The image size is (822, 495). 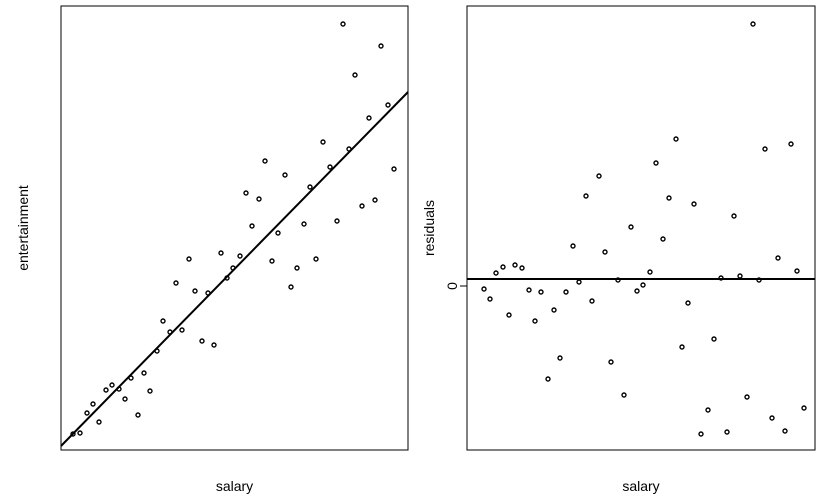 What do you see at coordinates (23, 228) in the screenshot?
I see `y-axis-label: entertainment` at bounding box center [23, 228].